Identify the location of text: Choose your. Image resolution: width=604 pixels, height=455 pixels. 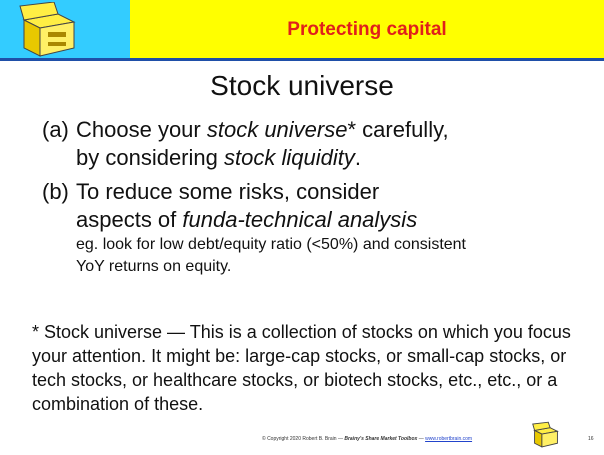
(141, 129).